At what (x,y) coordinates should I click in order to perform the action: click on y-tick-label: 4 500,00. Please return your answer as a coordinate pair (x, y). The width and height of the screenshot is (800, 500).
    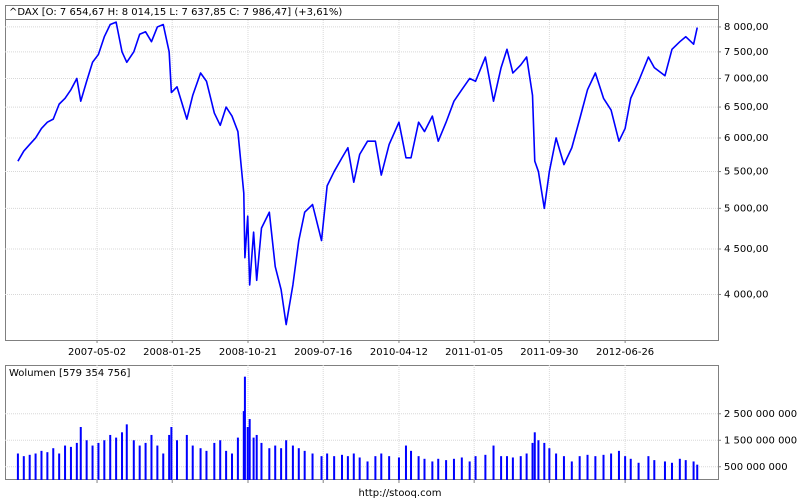
    Looking at the image, I should click on (746, 249).